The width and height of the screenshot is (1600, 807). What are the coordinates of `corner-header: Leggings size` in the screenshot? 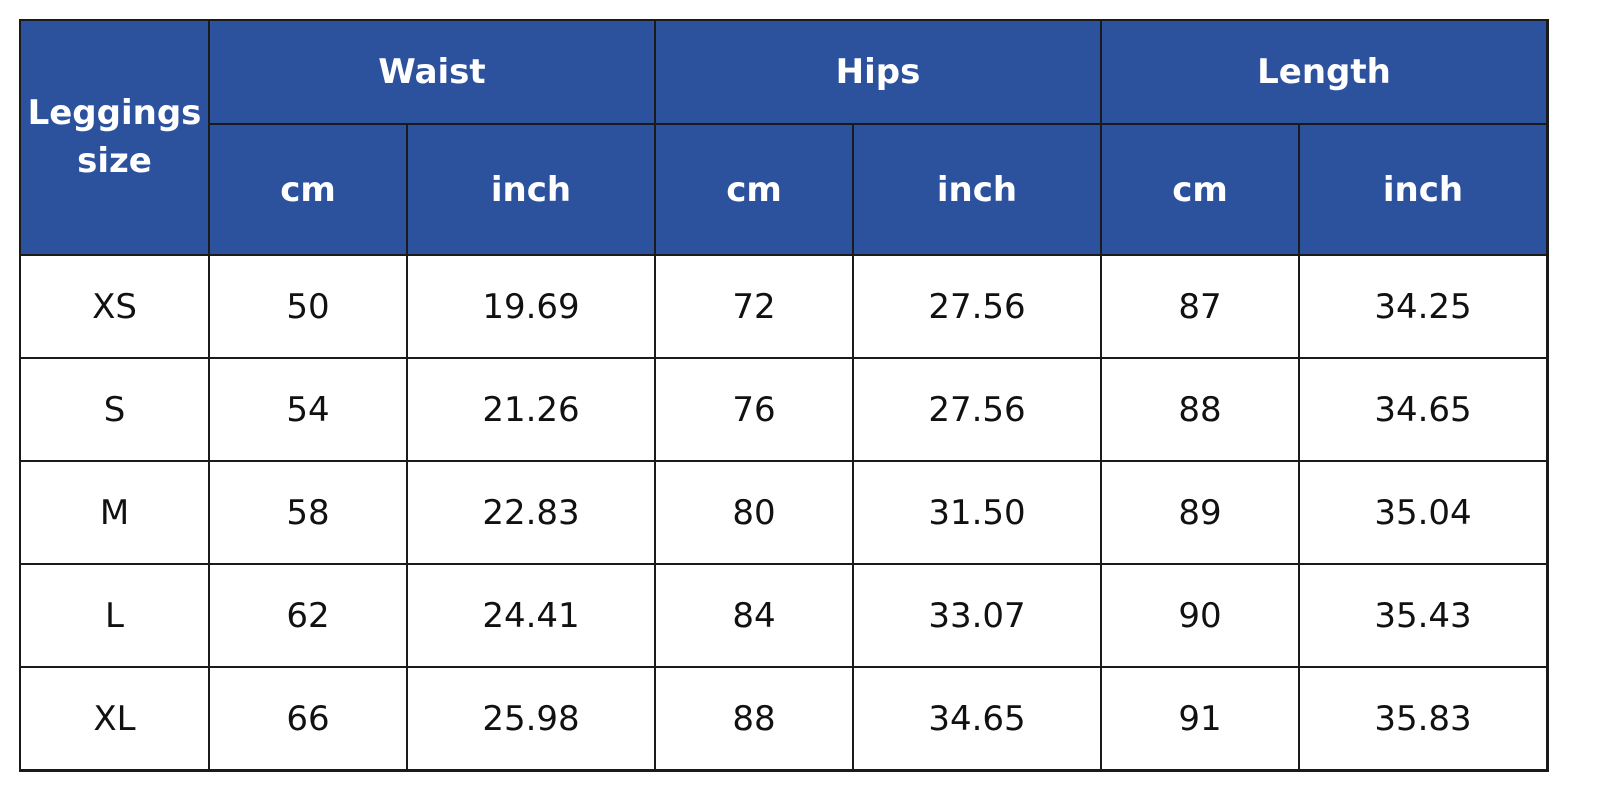 It's located at (114, 137).